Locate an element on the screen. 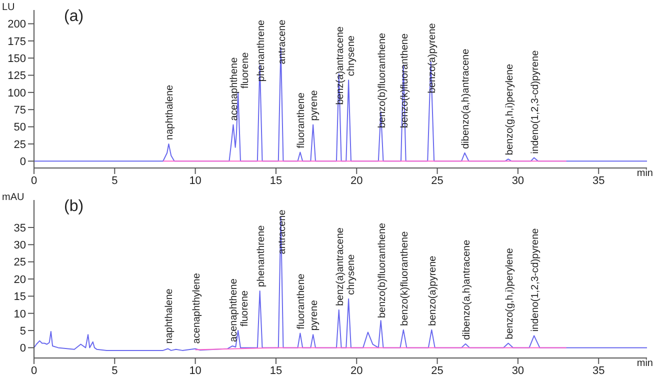 Image resolution: width=663 pixels, height=386 pixels. y-tick-label: 125 is located at coordinates (17, 76).